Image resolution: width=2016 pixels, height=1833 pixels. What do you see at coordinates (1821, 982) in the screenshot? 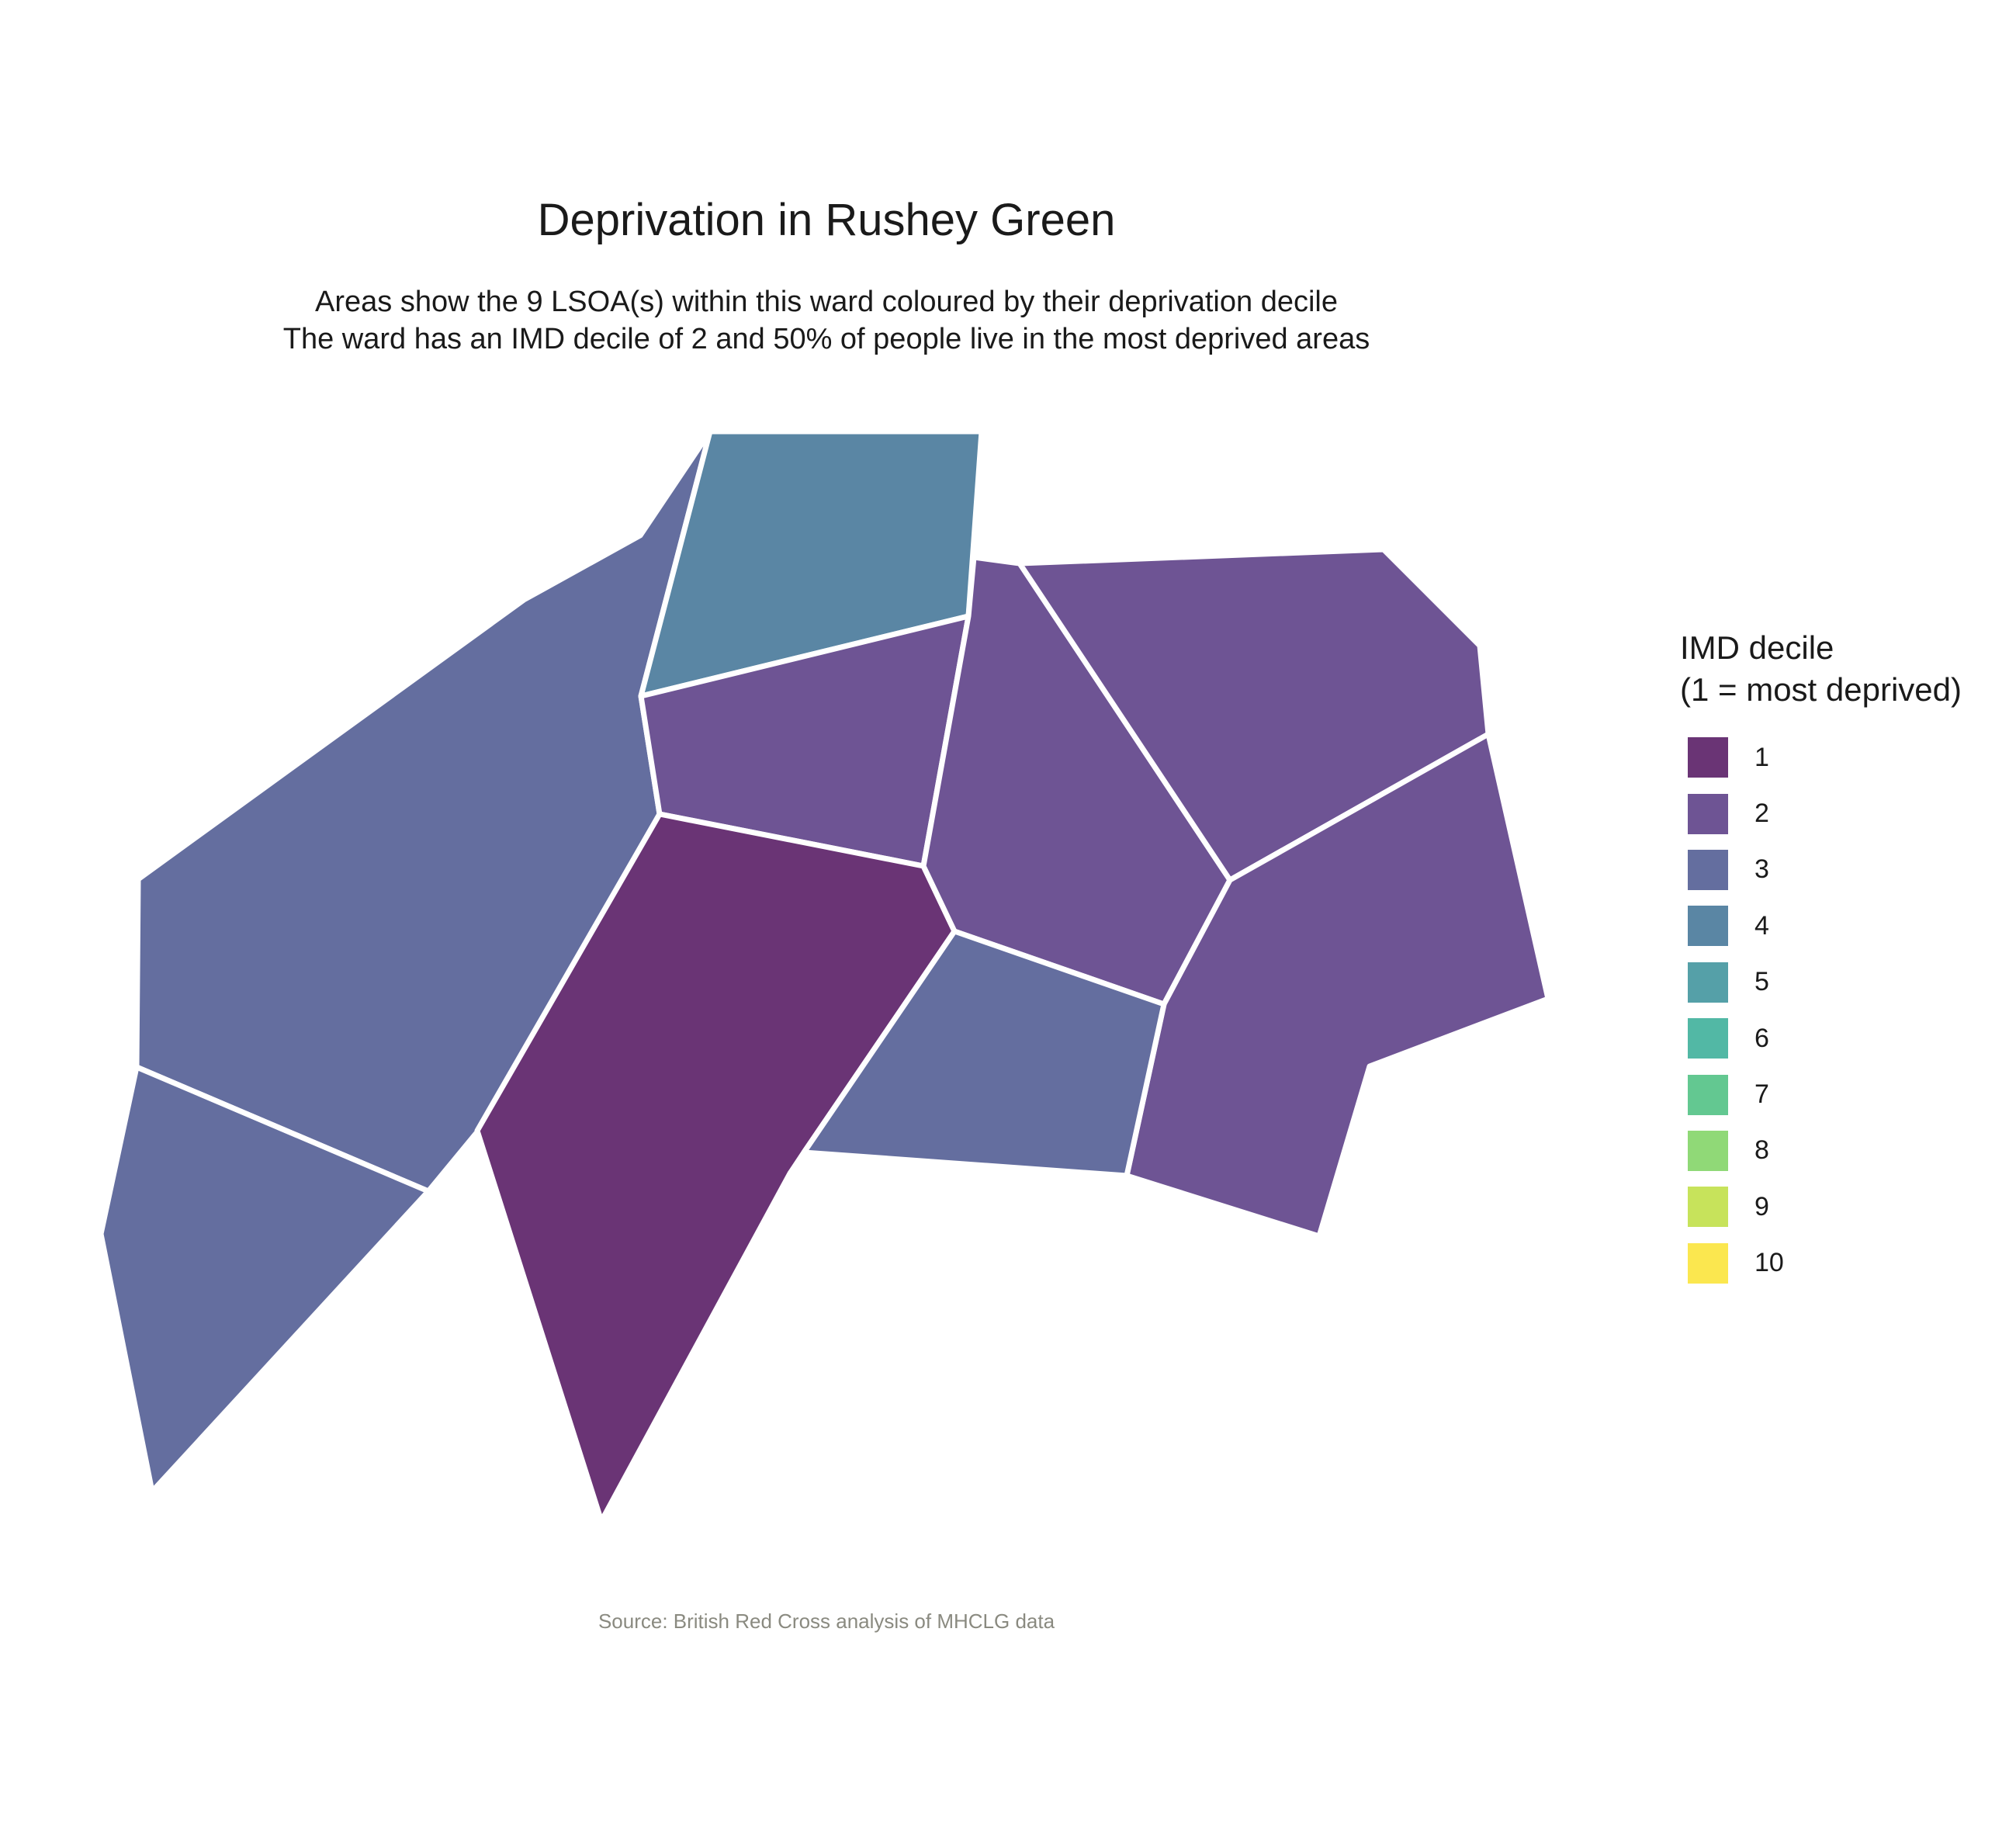
I see `legend-item: 5` at bounding box center [1821, 982].